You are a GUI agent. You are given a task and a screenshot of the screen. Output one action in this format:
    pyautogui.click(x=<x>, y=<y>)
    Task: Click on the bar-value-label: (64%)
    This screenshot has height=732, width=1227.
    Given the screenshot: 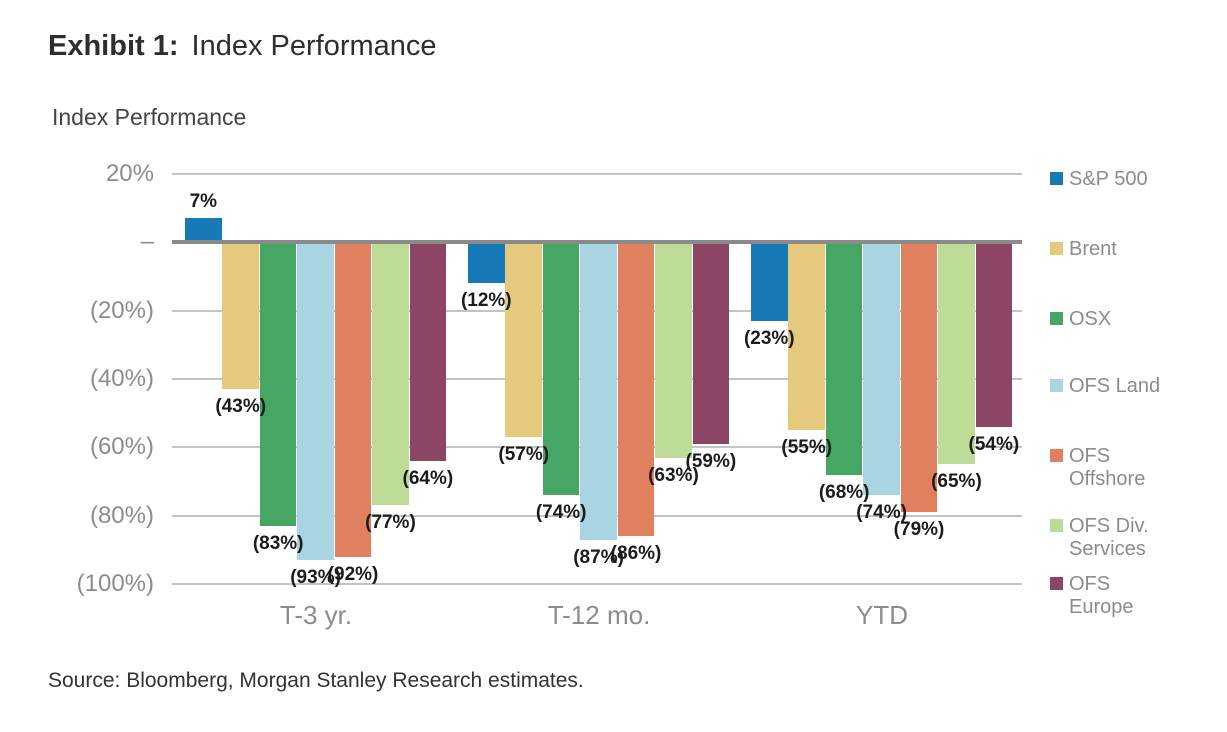 What is the action you would take?
    pyautogui.click(x=428, y=478)
    